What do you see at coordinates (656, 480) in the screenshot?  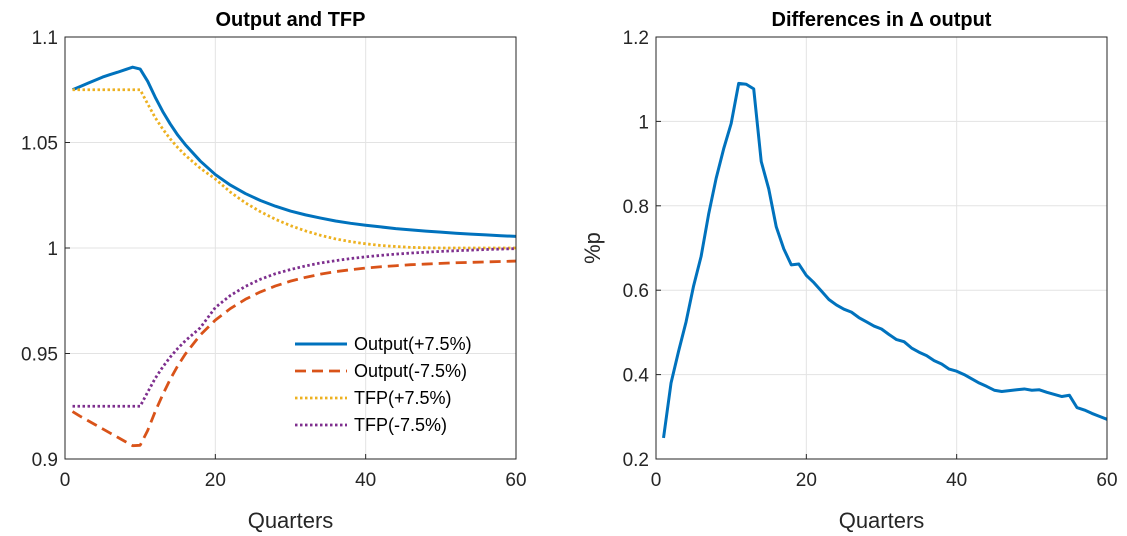 I see `right-chart-x-tick-label: 0` at bounding box center [656, 480].